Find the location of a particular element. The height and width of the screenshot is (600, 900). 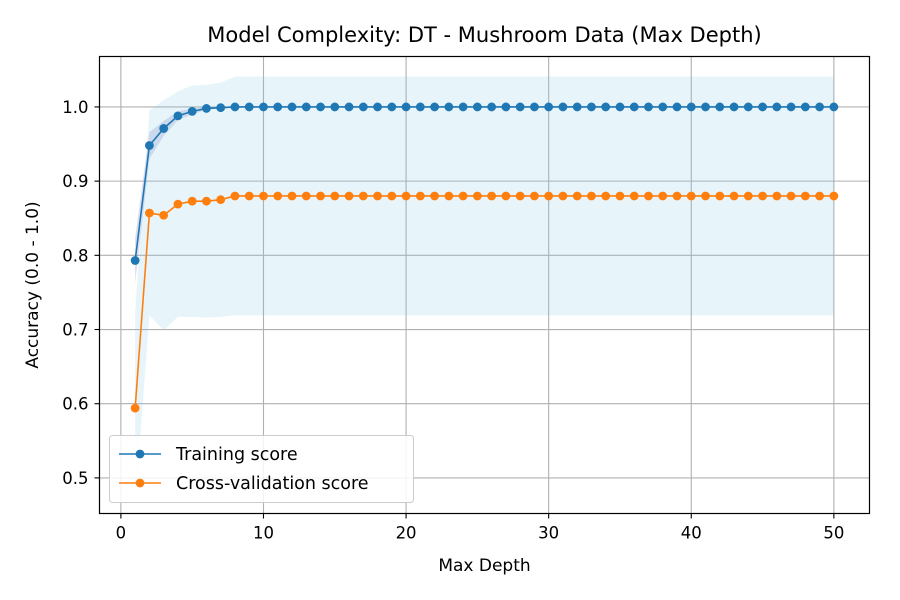

y-tick-label: 0.5 is located at coordinates (75, 478).